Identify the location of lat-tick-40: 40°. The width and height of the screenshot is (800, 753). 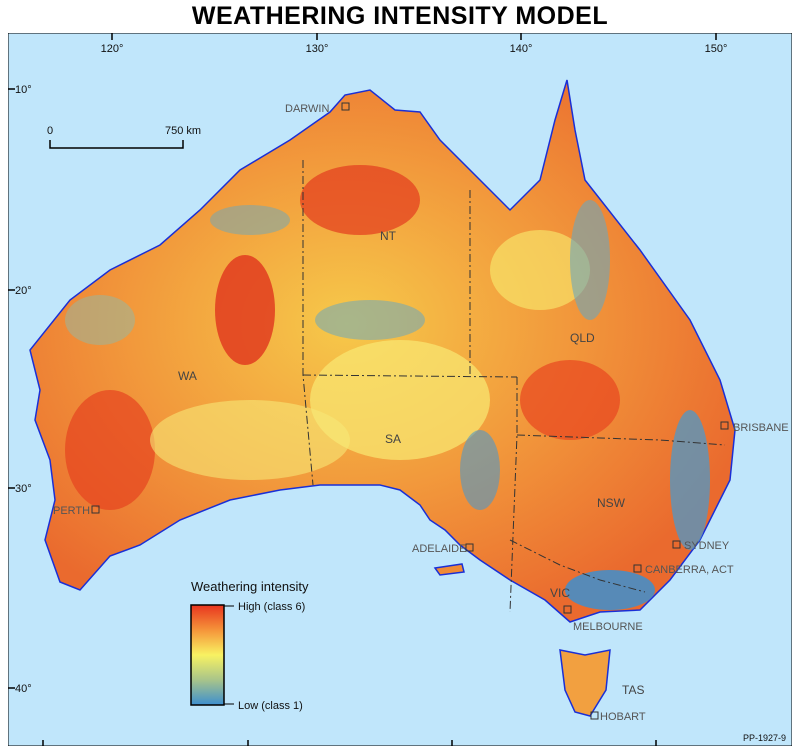
(23, 689).